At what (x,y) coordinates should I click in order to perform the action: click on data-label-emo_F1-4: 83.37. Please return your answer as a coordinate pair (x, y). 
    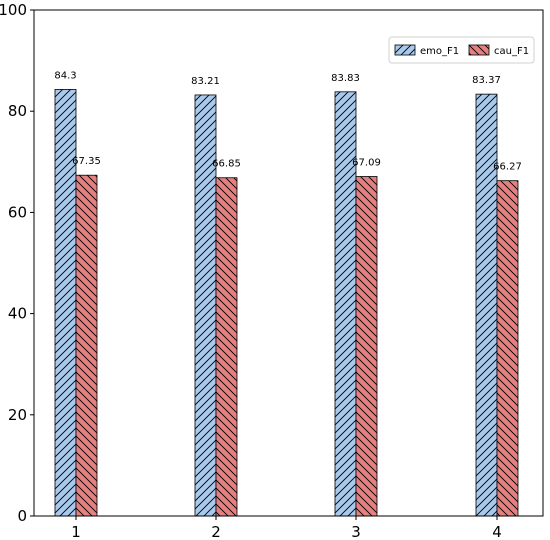
    Looking at the image, I should click on (486, 80).